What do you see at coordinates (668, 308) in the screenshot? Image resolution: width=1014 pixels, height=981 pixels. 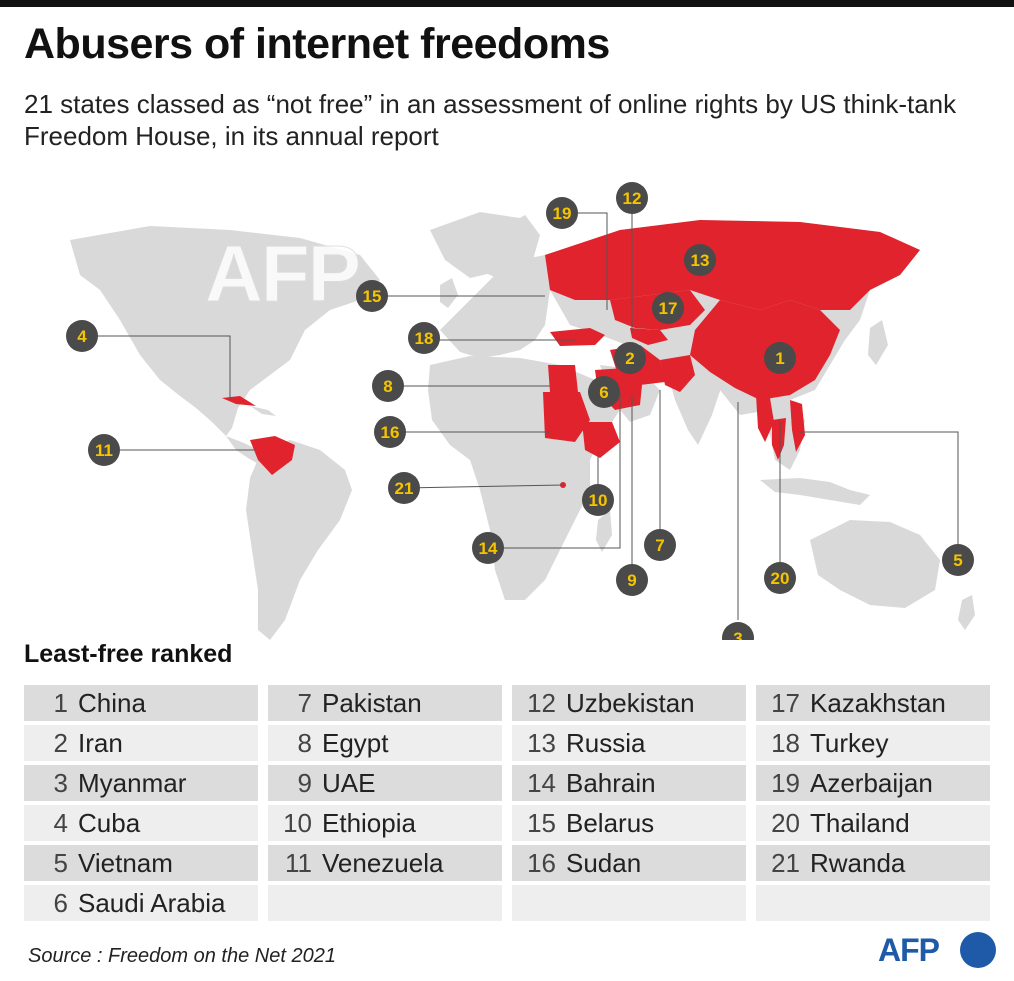 I see `svg-text: 17` at bounding box center [668, 308].